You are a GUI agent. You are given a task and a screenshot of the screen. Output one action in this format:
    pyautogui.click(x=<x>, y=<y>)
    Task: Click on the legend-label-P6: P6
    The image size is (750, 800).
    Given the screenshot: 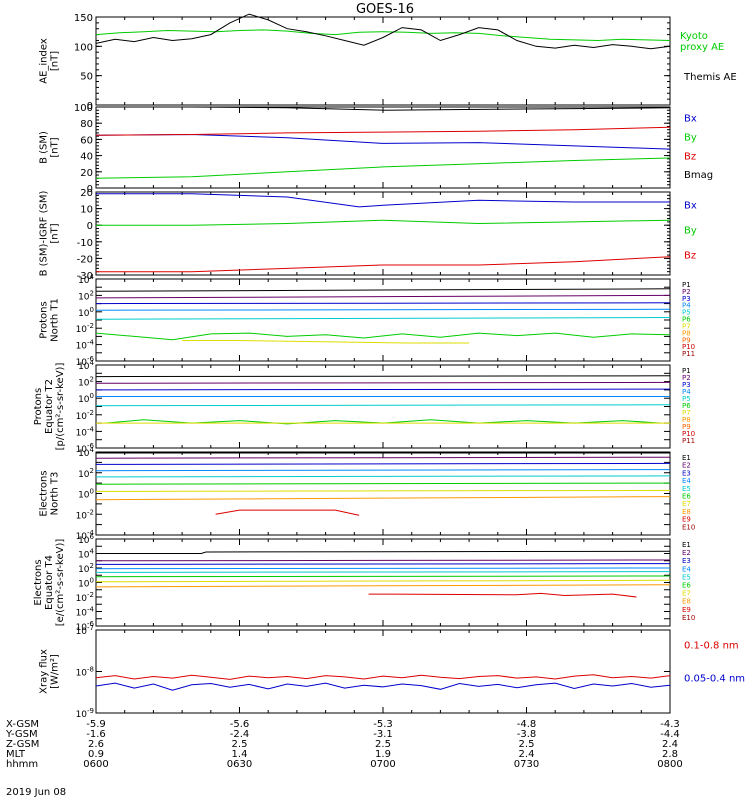 What is the action you would take?
    pyautogui.click(x=686, y=320)
    